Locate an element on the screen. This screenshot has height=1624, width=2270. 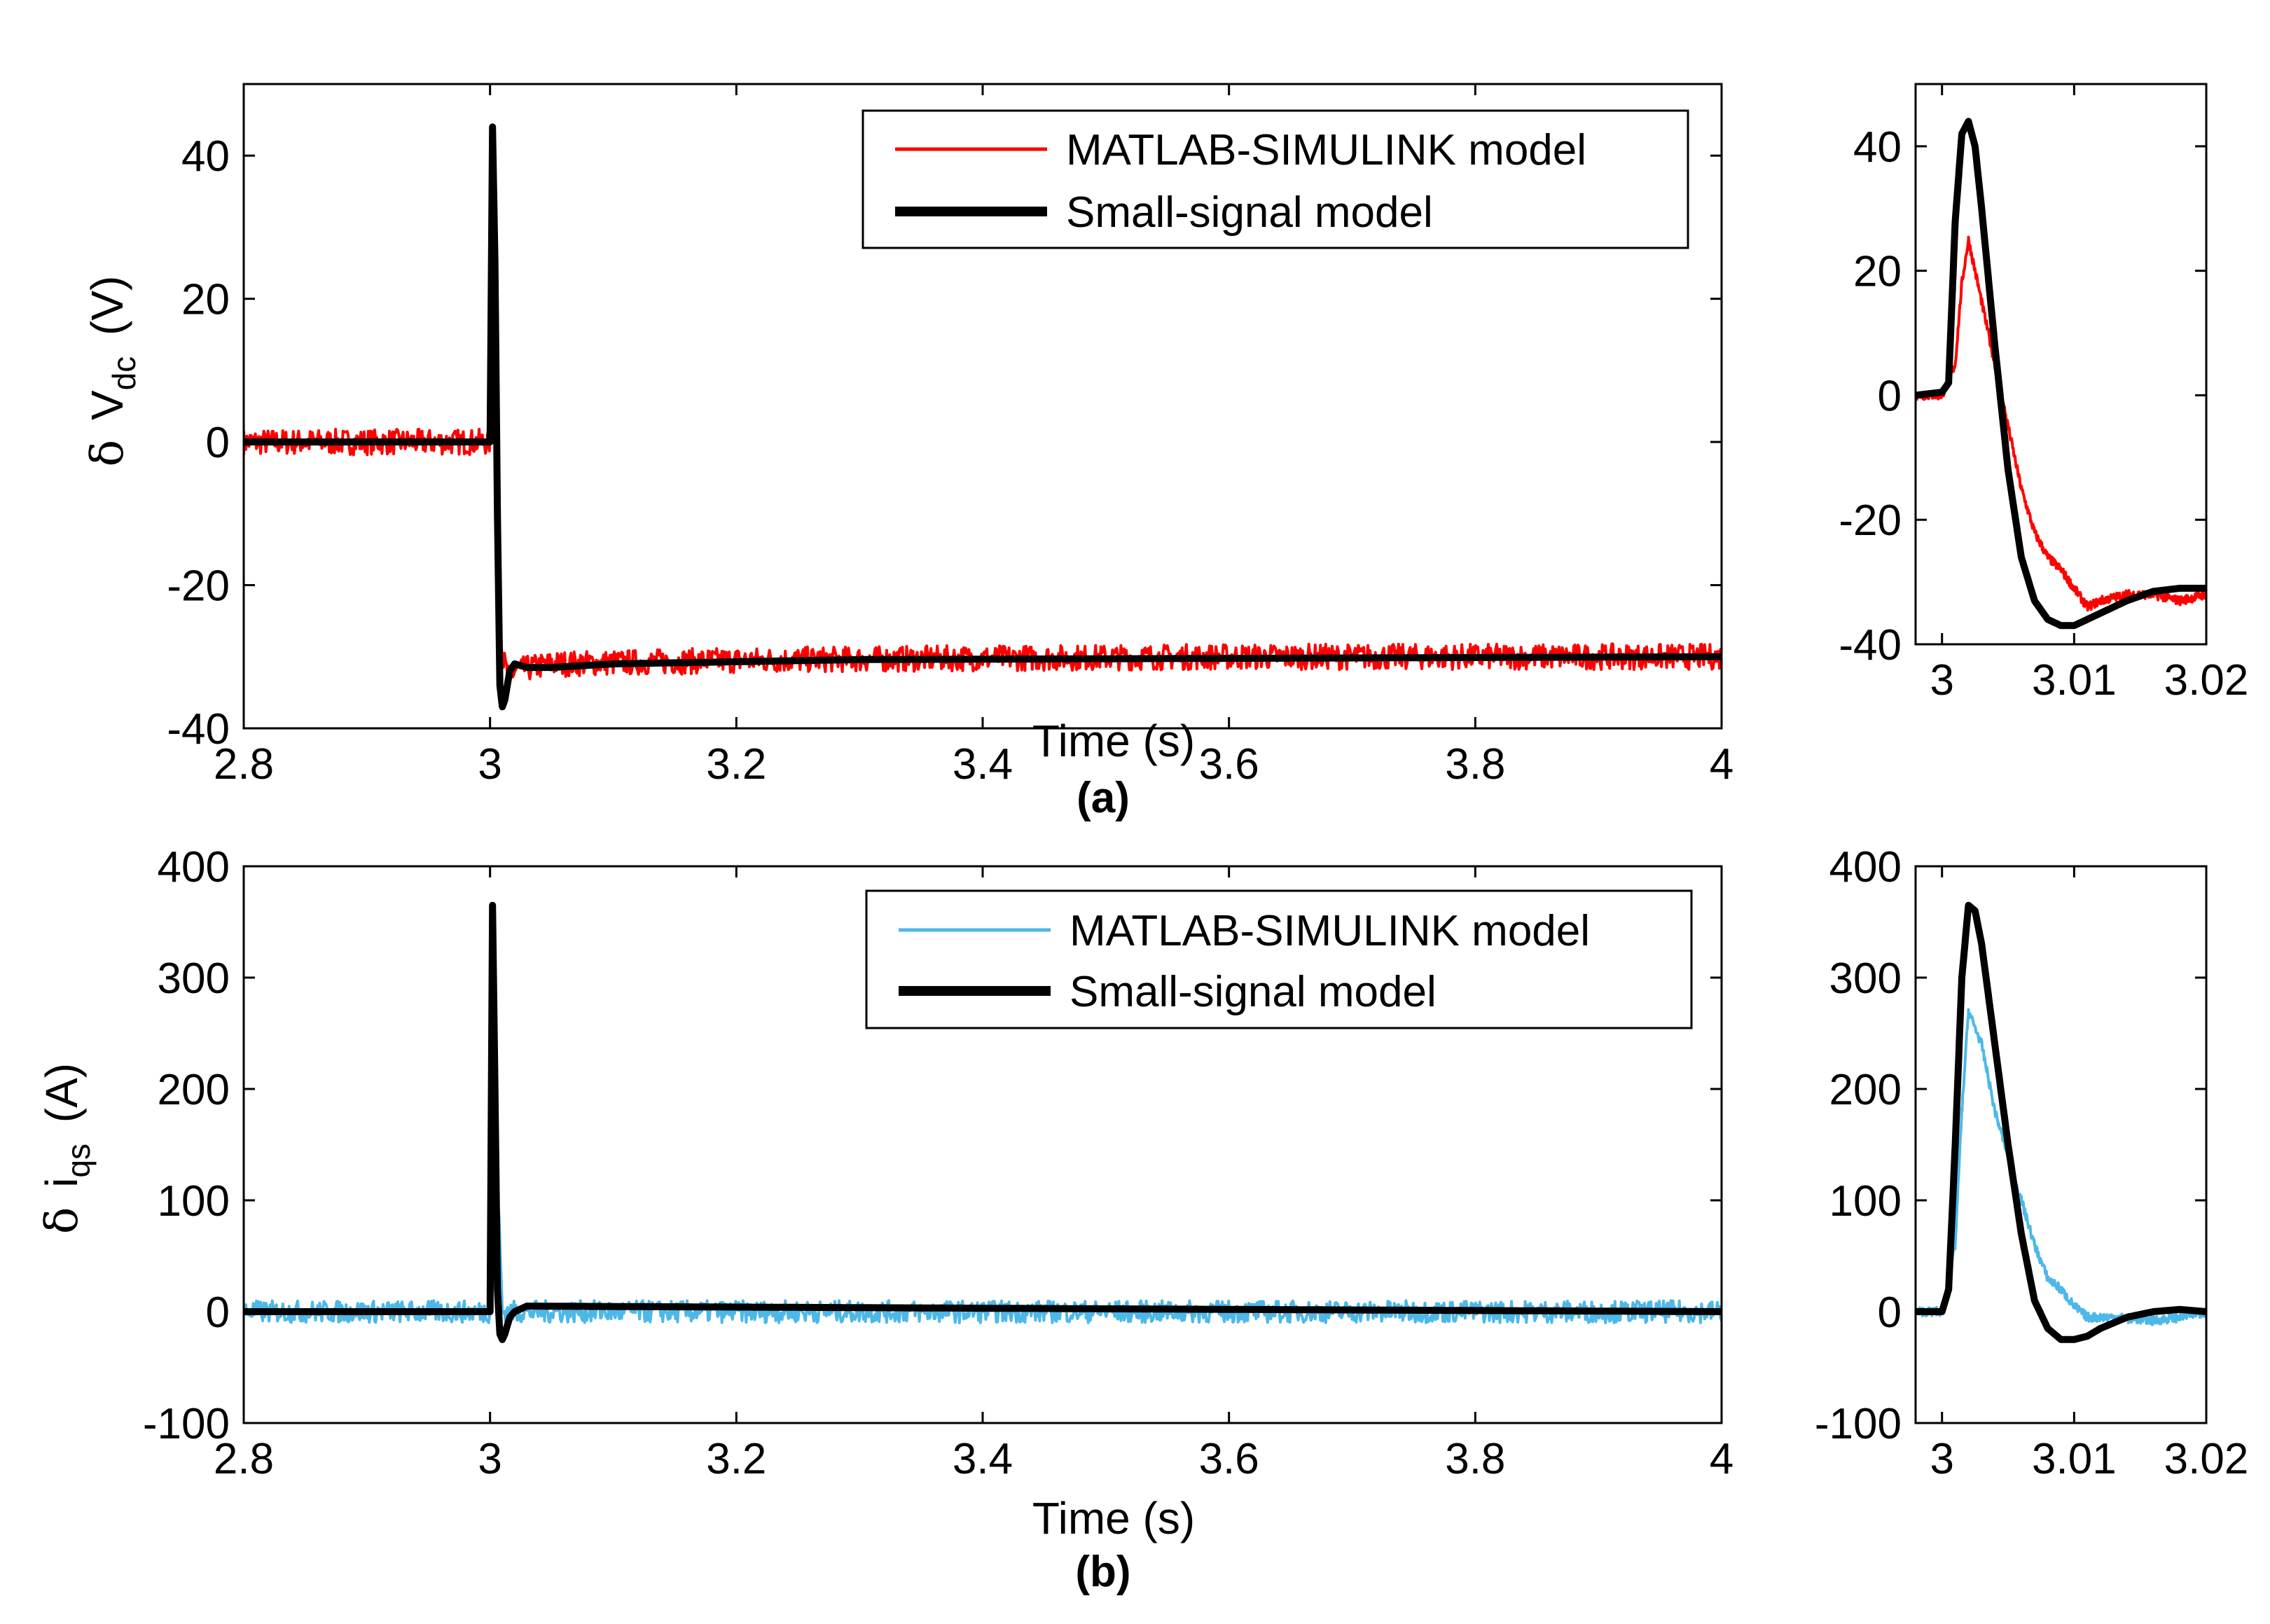
caption-b: (b) is located at coordinates (1102, 1572).